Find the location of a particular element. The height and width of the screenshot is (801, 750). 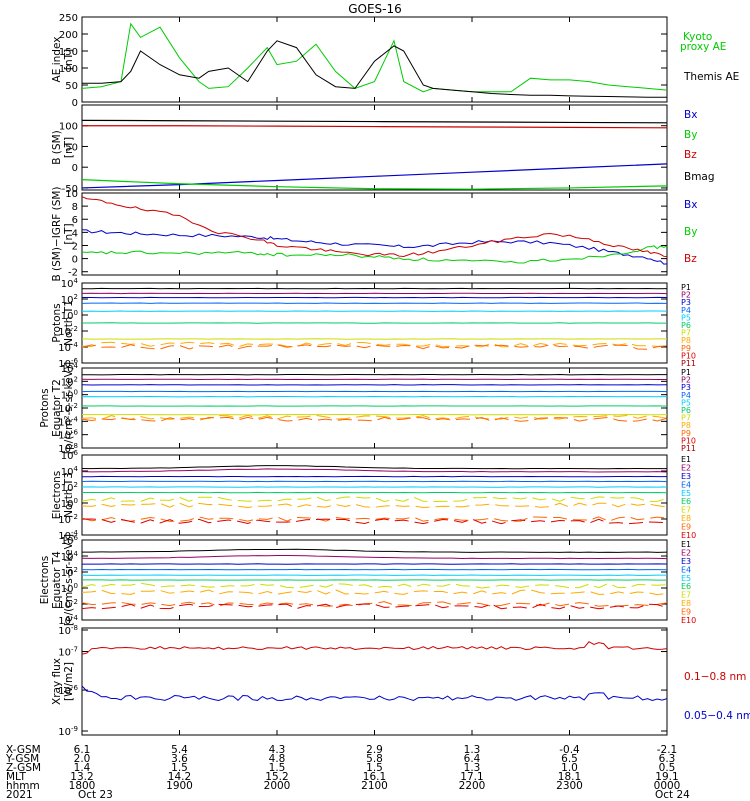

y-tick-label: 250 is located at coordinates (68, 18).